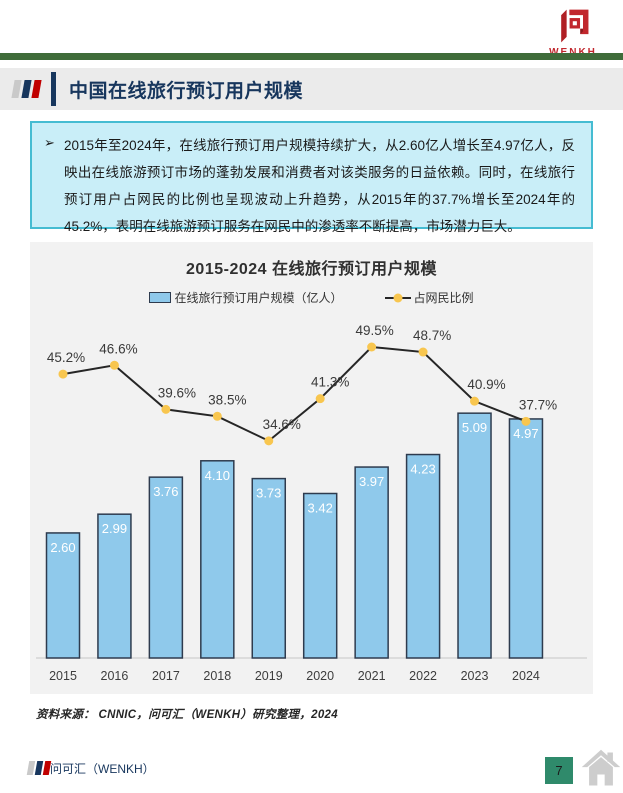 The image size is (623, 793). What do you see at coordinates (187, 715) in the screenshot?
I see `source-note: 资料来源： CNNIC，问可汇（WENKH）研究整理，2024` at bounding box center [187, 715].